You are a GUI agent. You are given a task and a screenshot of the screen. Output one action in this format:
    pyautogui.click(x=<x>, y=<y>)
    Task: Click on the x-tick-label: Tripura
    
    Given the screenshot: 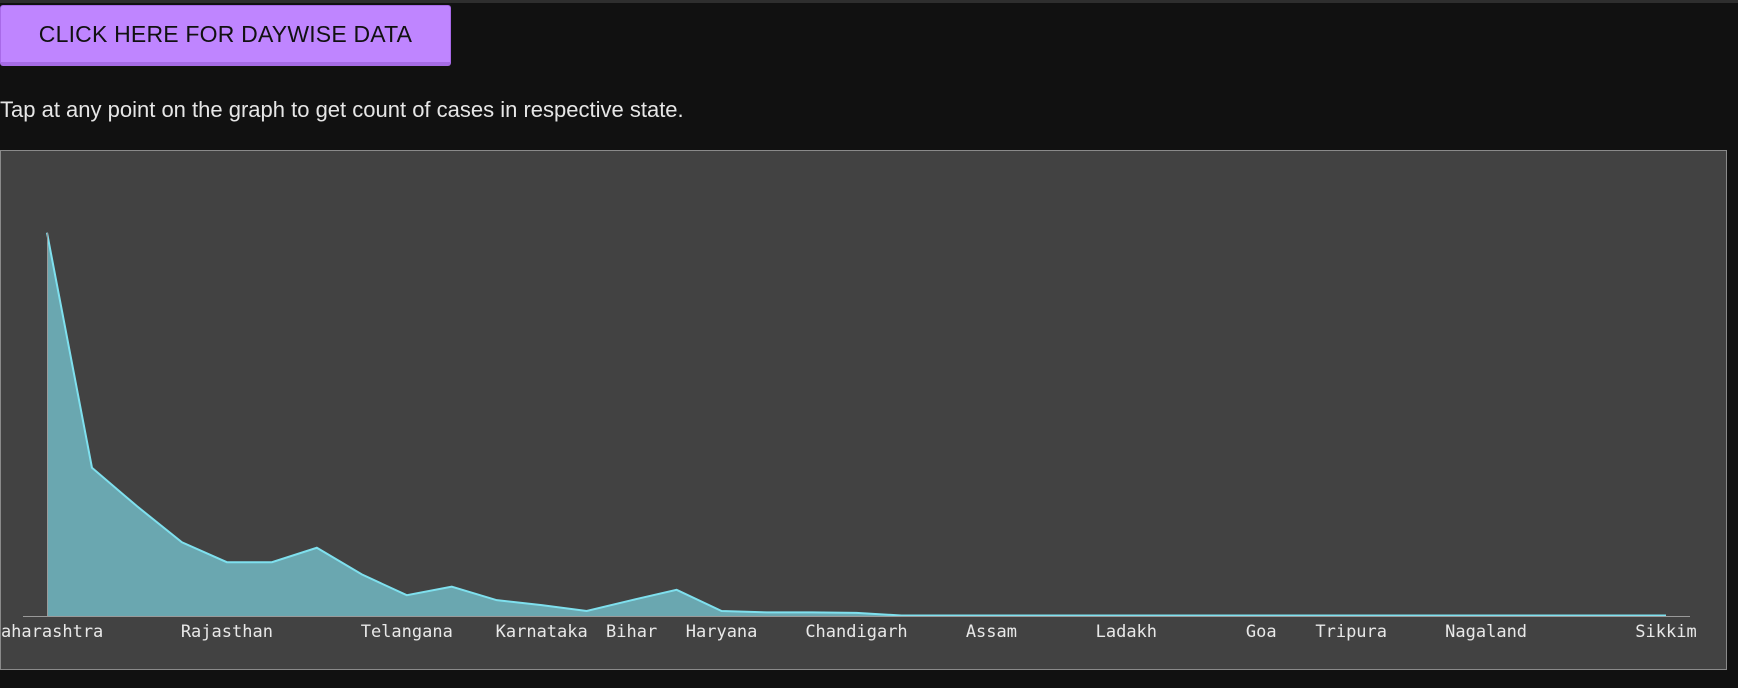 What is the action you would take?
    pyautogui.click(x=1351, y=632)
    